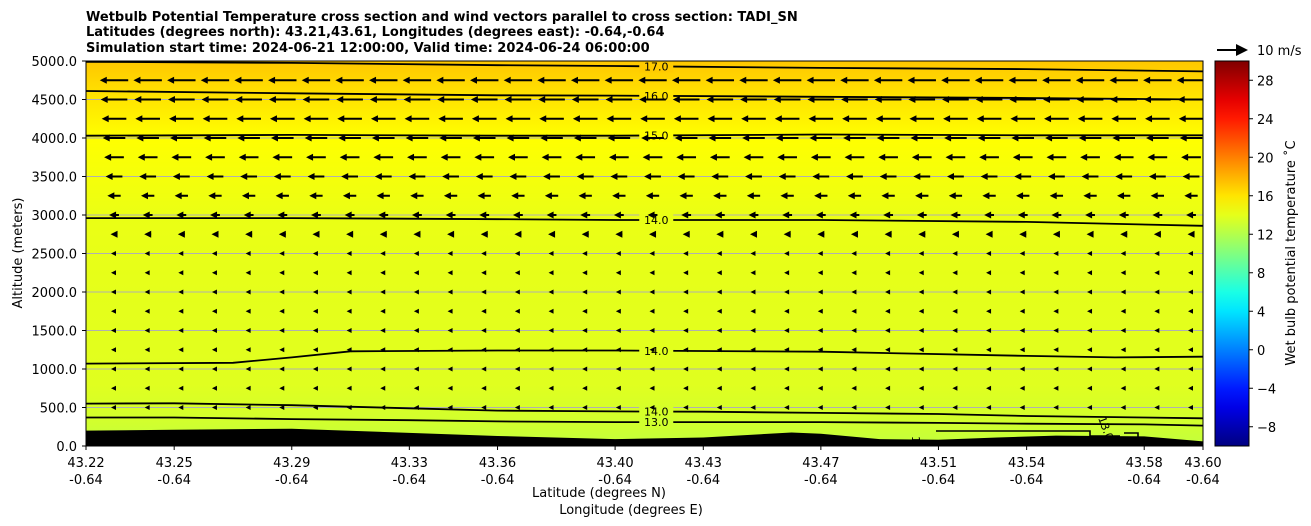 Image resolution: width=1311 pixels, height=526 pixels. Describe the element at coordinates (1279, 51) in the screenshot. I see `wind-key-label: 10 m/s` at that location.